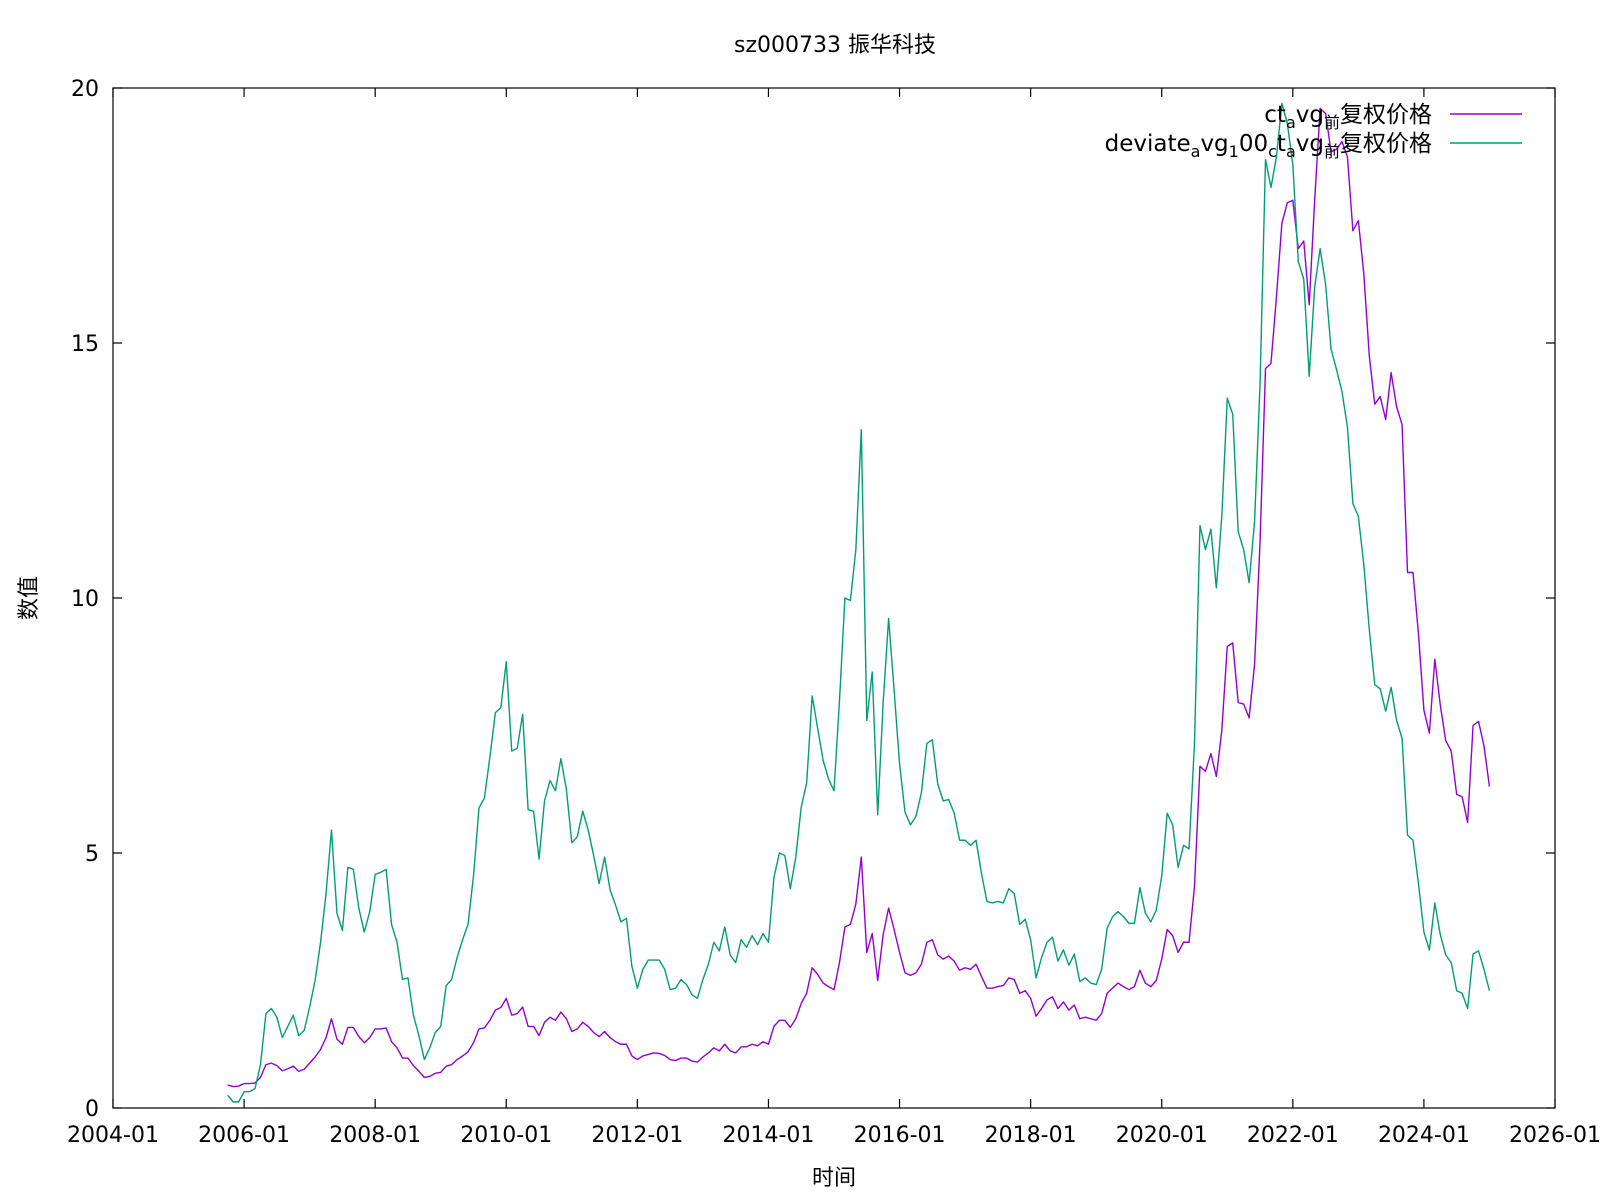 Image resolution: width=1600 pixels, height=1200 pixels. What do you see at coordinates (1253, 144) in the screenshot?
I see `legend-text-part: 00` at bounding box center [1253, 144].